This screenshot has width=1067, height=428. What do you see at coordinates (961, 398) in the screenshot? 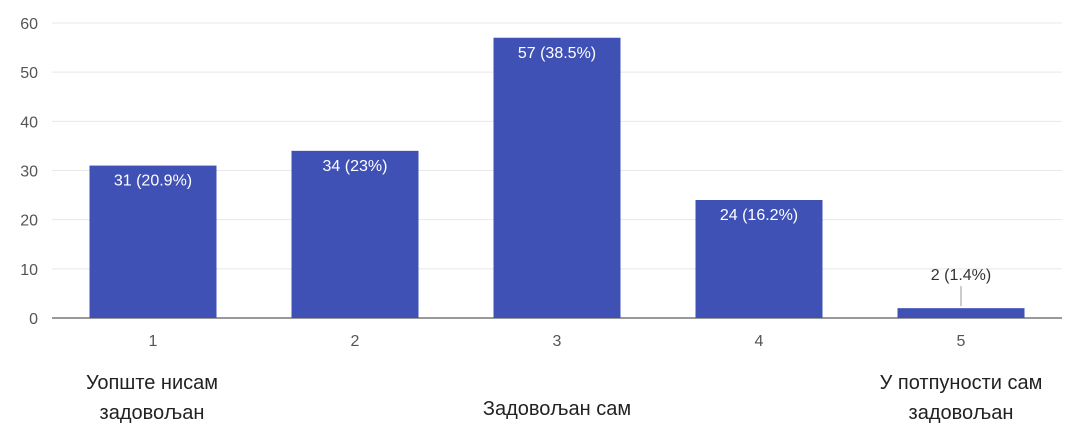
I see `caption-right: У потпуности сам задовољан` at bounding box center [961, 398].